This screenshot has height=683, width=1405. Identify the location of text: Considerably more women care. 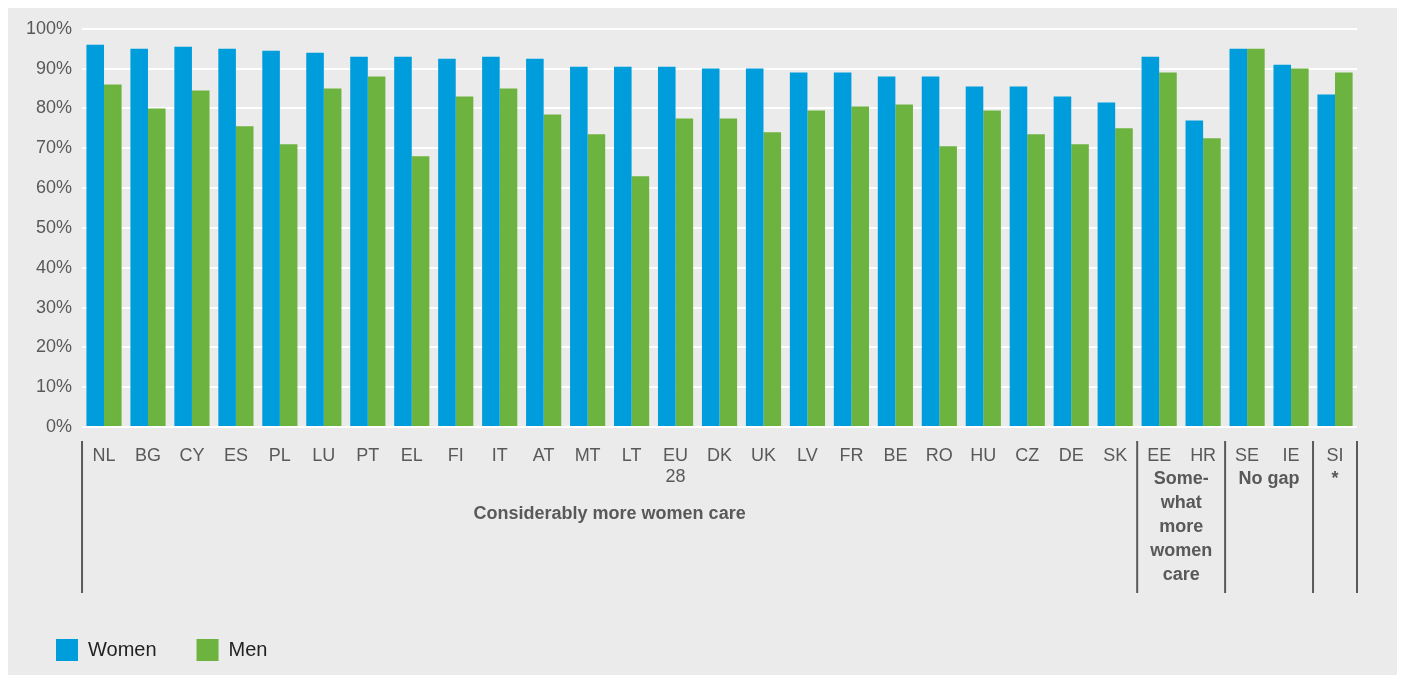
(609, 512).